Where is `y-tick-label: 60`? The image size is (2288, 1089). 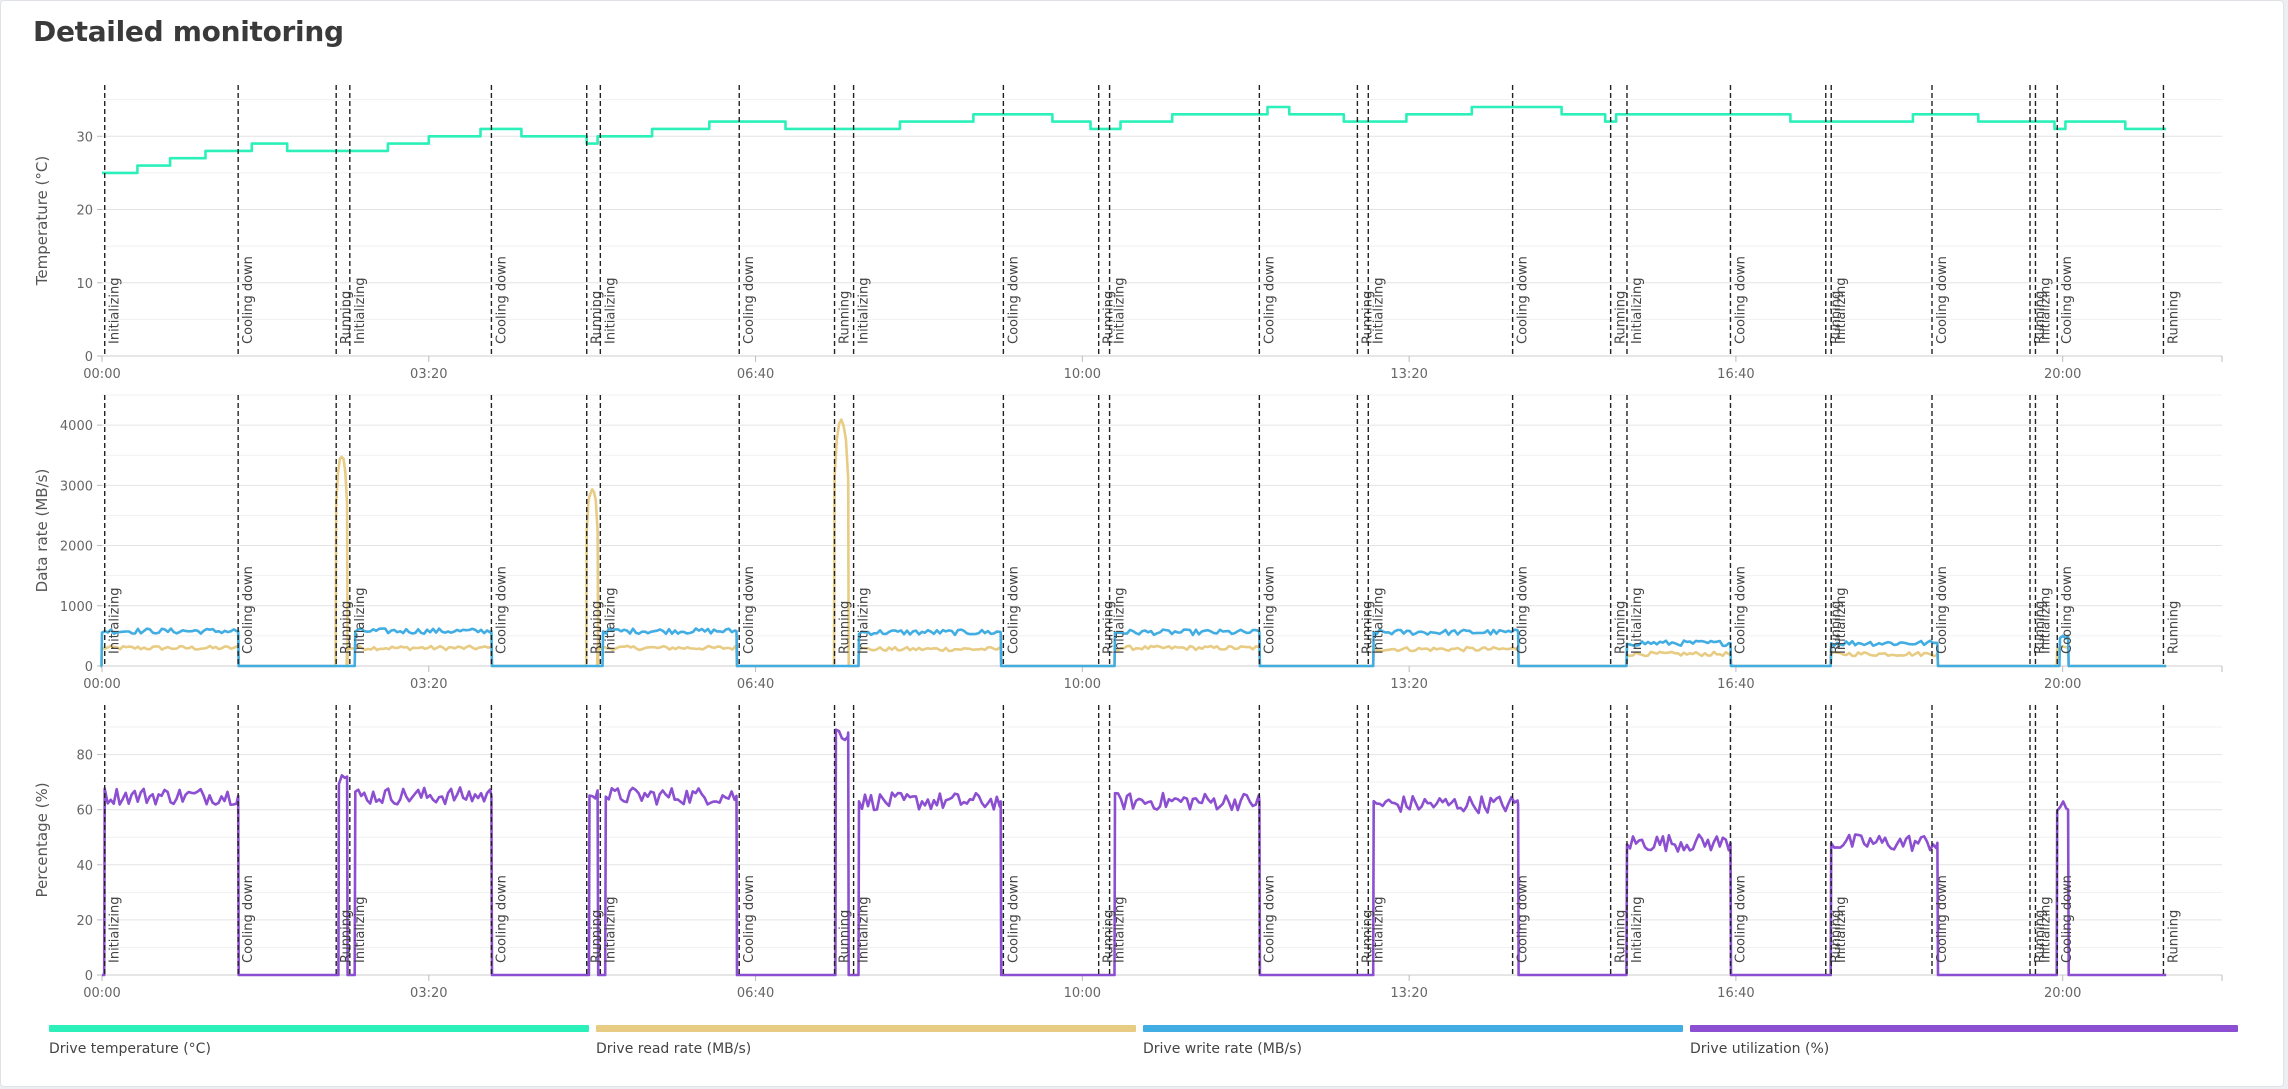
y-tick-label: 60 is located at coordinates (84, 811).